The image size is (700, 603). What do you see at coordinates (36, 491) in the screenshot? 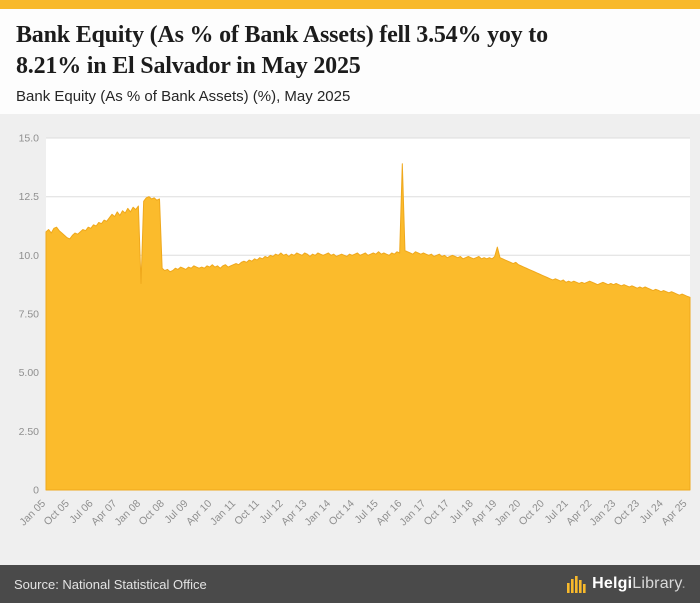
I see `y-tick-label: 0` at bounding box center [36, 491].